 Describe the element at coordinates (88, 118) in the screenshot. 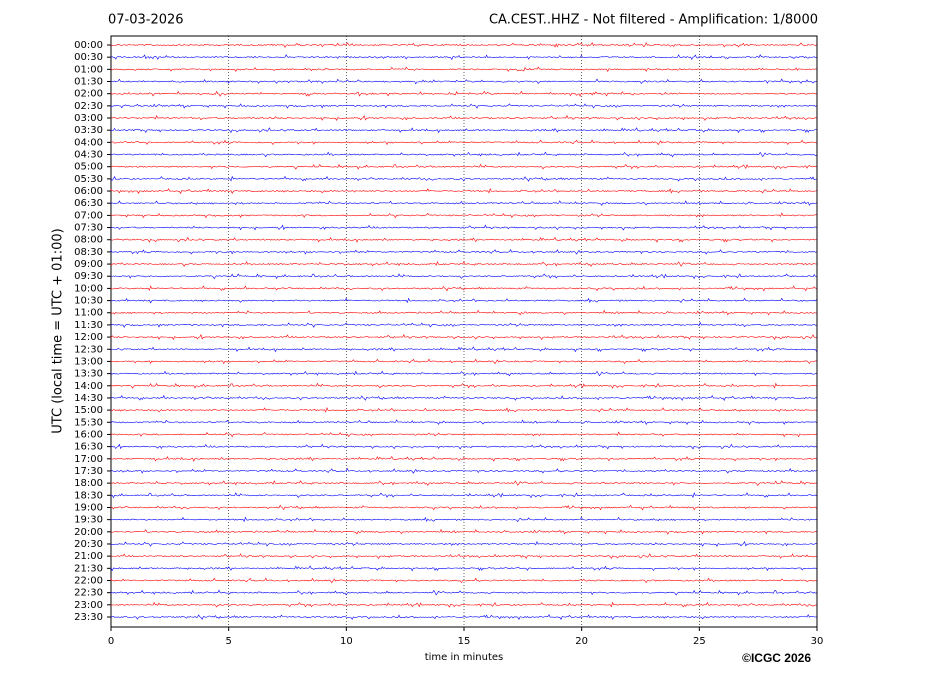

I see `y-tick-label: 03:00` at that location.